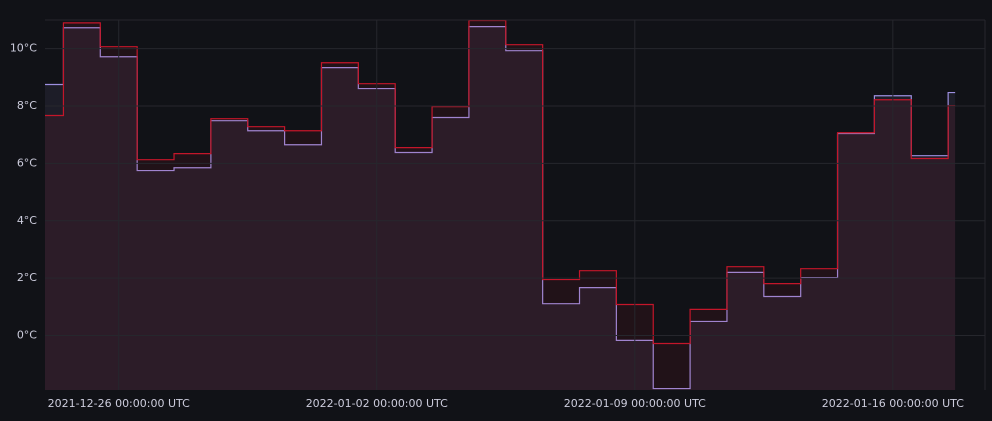 The height and width of the screenshot is (421, 992). I want to click on y-tick-label: 2°C, so click(27, 277).